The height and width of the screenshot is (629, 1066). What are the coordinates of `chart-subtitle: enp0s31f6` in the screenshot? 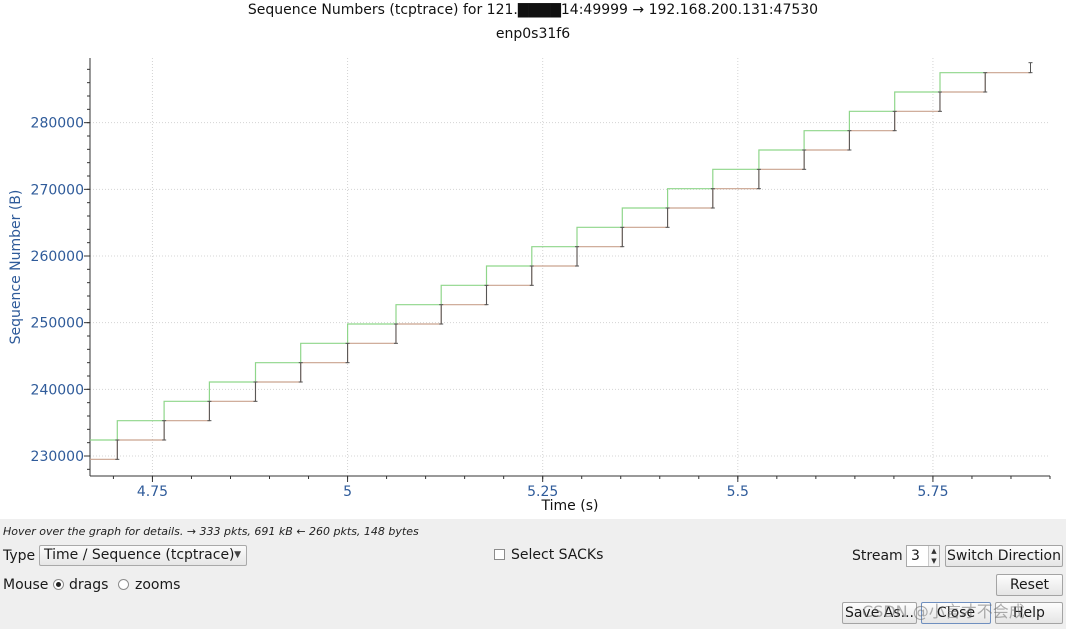 It's located at (533, 34).